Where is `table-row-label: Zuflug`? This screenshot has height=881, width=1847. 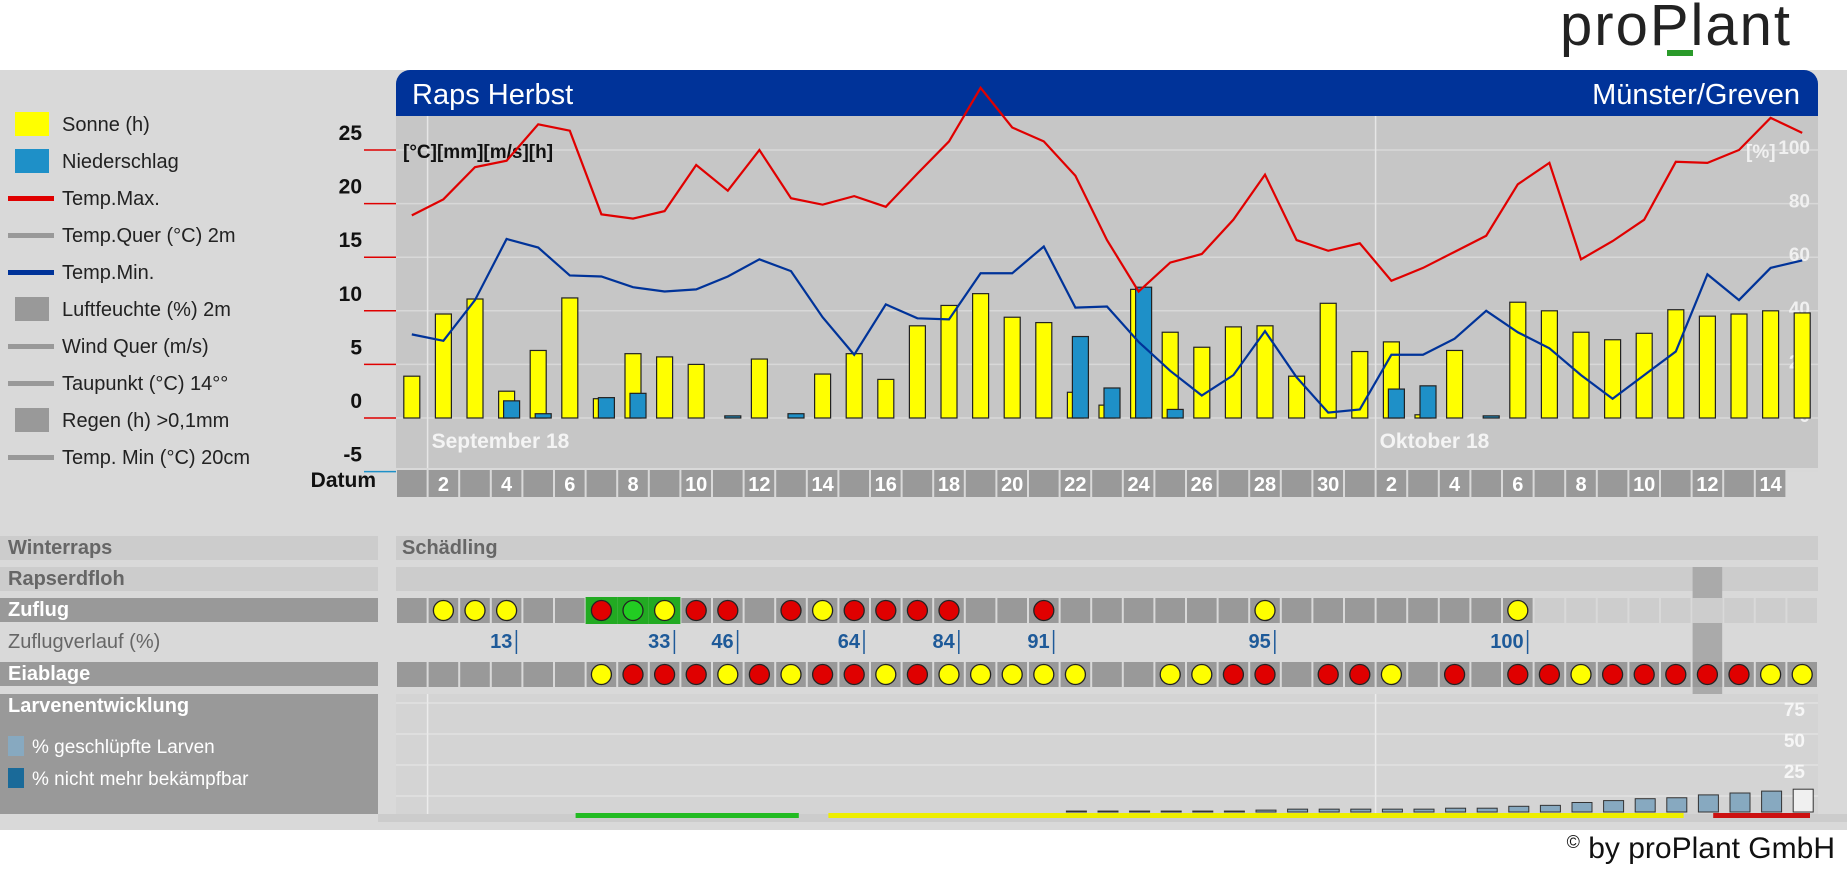
table-row-label: Zuflug is located at coordinates (38, 610).